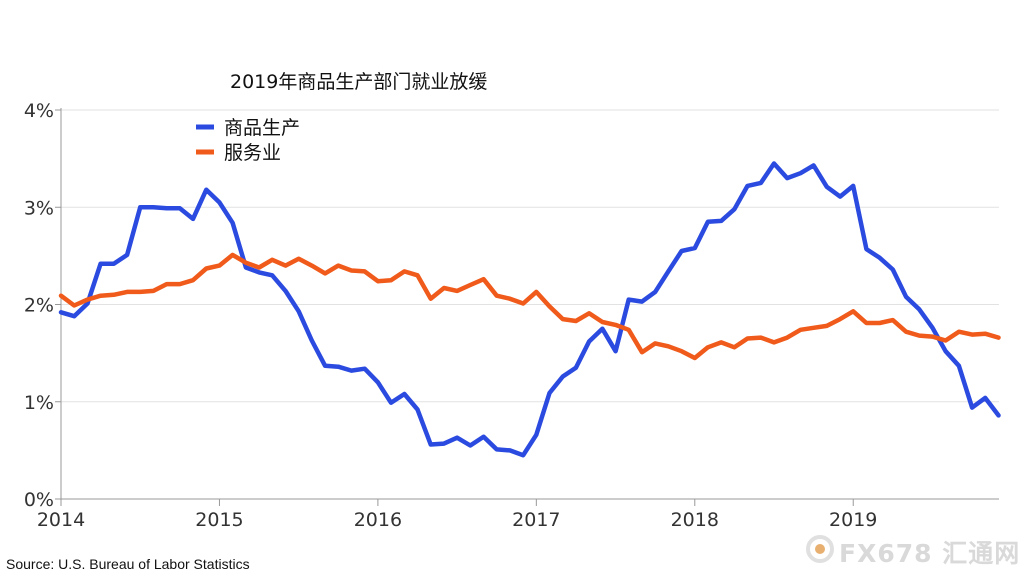  Describe the element at coordinates (39, 500) in the screenshot. I see `y-tick-label-0: 0%` at that location.